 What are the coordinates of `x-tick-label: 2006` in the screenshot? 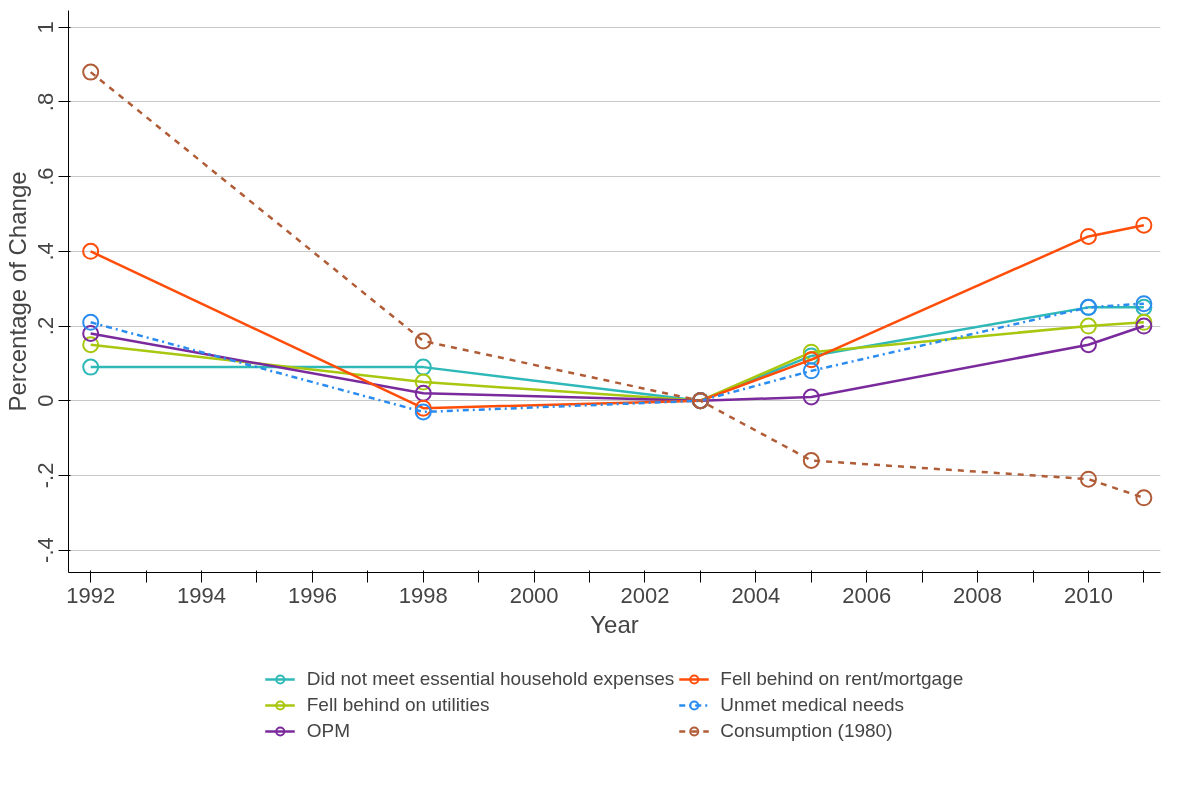 It's located at (867, 595).